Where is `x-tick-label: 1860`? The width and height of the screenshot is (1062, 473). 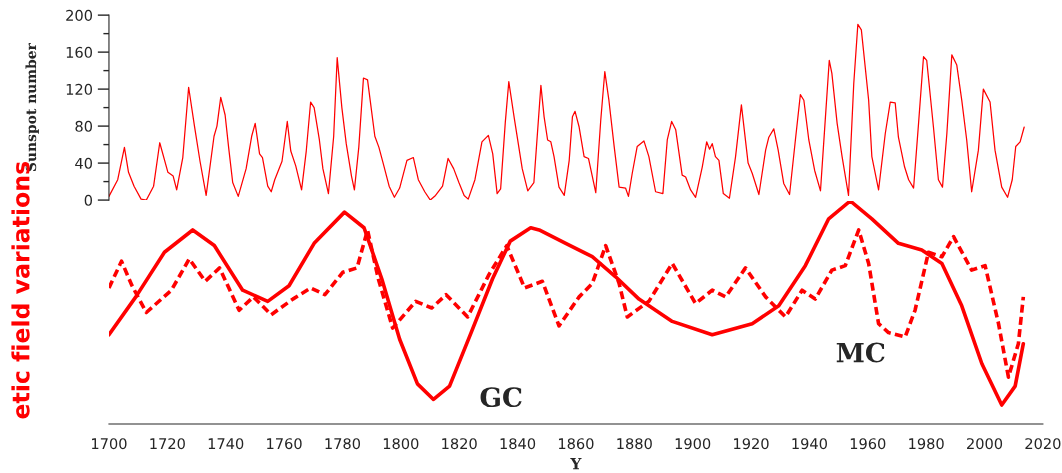 x-tick-label: 1860 is located at coordinates (576, 444).